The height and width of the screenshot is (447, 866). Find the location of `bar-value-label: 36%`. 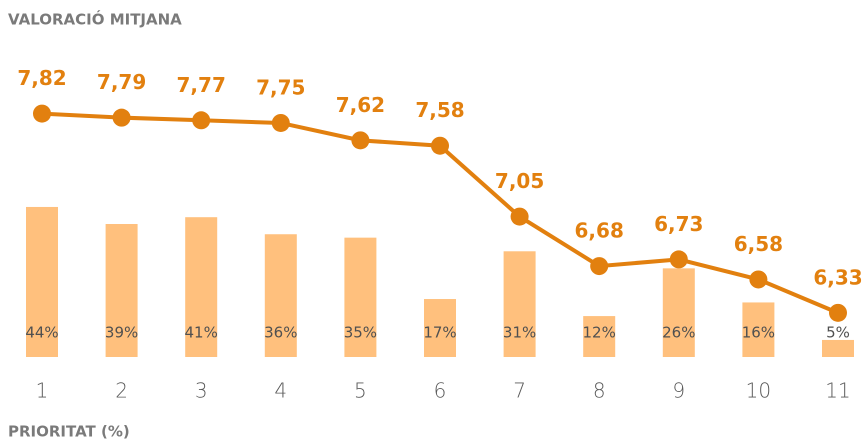

bar-value-label: 36% is located at coordinates (280, 333).